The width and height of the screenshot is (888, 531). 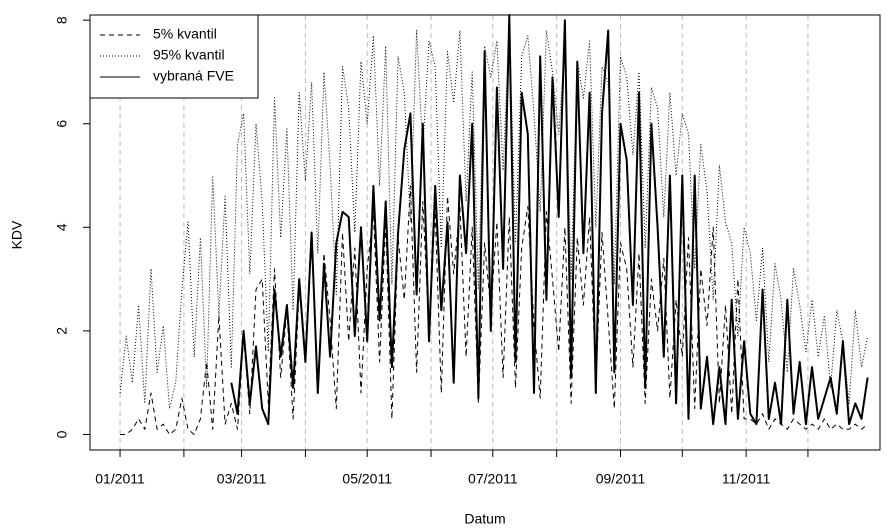 I want to click on y-tick-label: 0, so click(x=62, y=434).